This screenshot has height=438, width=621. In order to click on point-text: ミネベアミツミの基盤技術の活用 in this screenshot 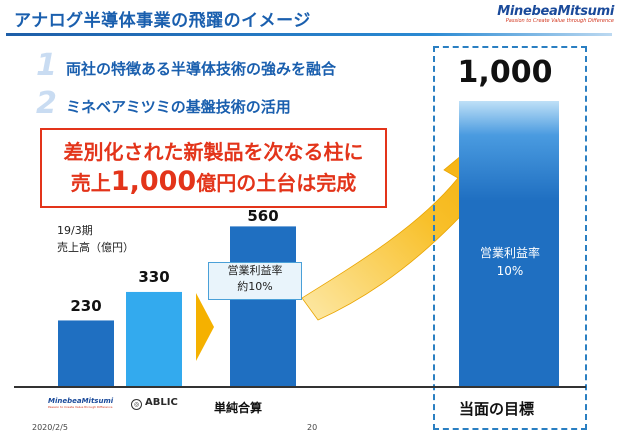, I will do `click(178, 107)`.